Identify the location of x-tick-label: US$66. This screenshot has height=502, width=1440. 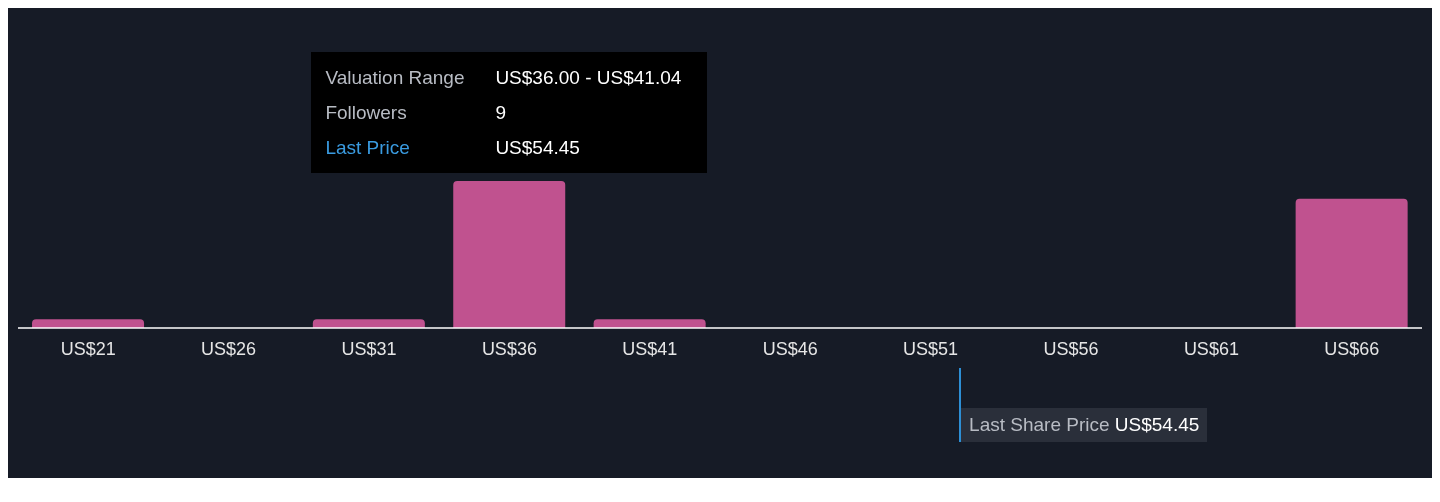
(1352, 348).